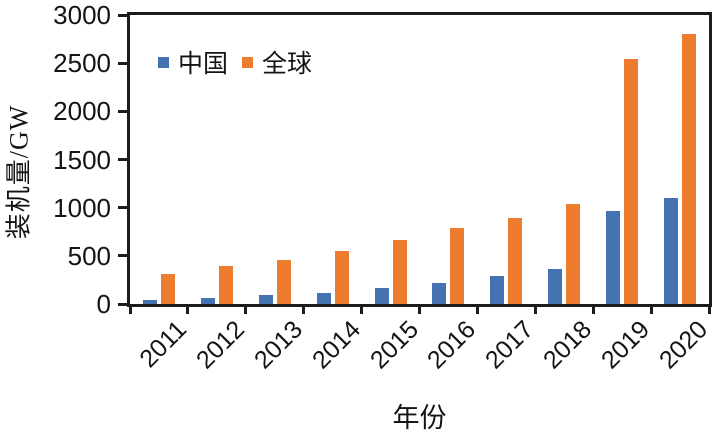  What do you see at coordinates (631, 181) in the screenshot?
I see `bar-全球-2019` at bounding box center [631, 181].